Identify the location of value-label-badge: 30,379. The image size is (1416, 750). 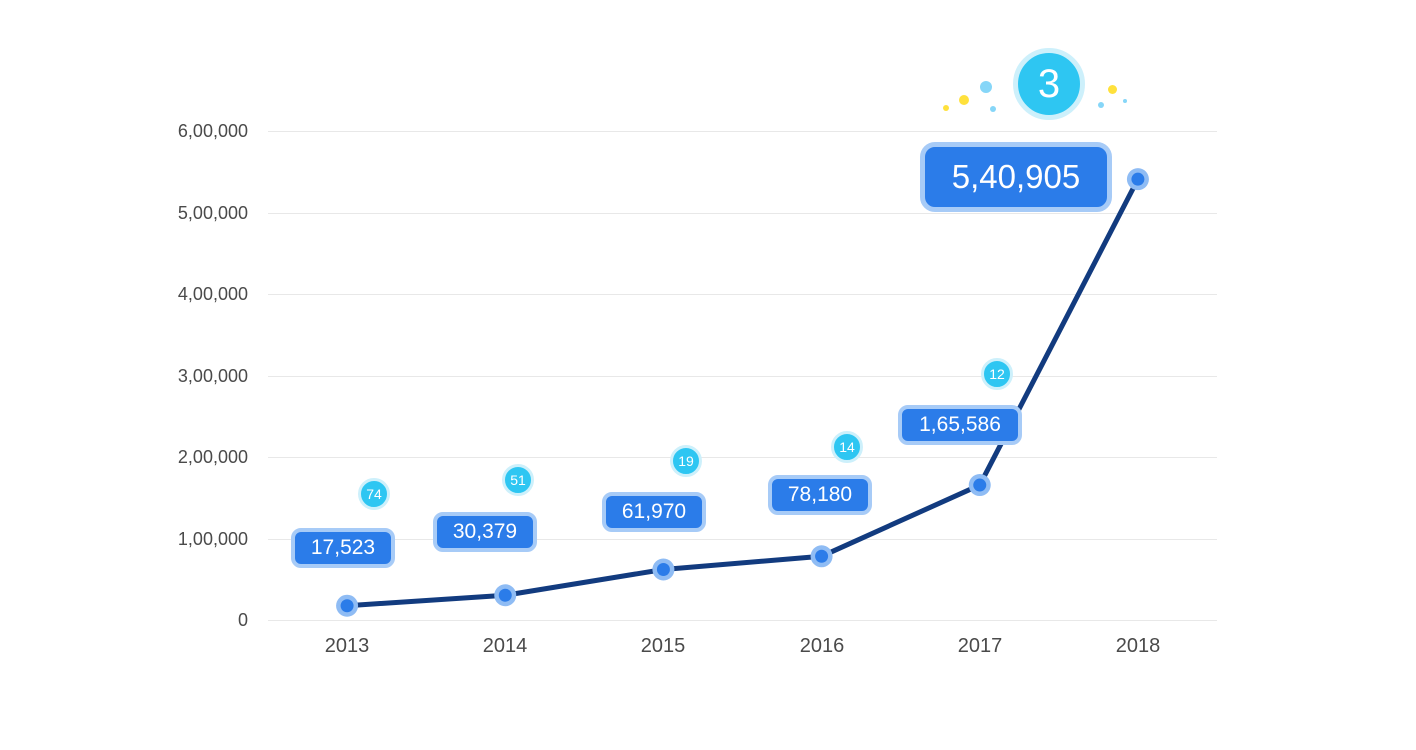
(485, 532).